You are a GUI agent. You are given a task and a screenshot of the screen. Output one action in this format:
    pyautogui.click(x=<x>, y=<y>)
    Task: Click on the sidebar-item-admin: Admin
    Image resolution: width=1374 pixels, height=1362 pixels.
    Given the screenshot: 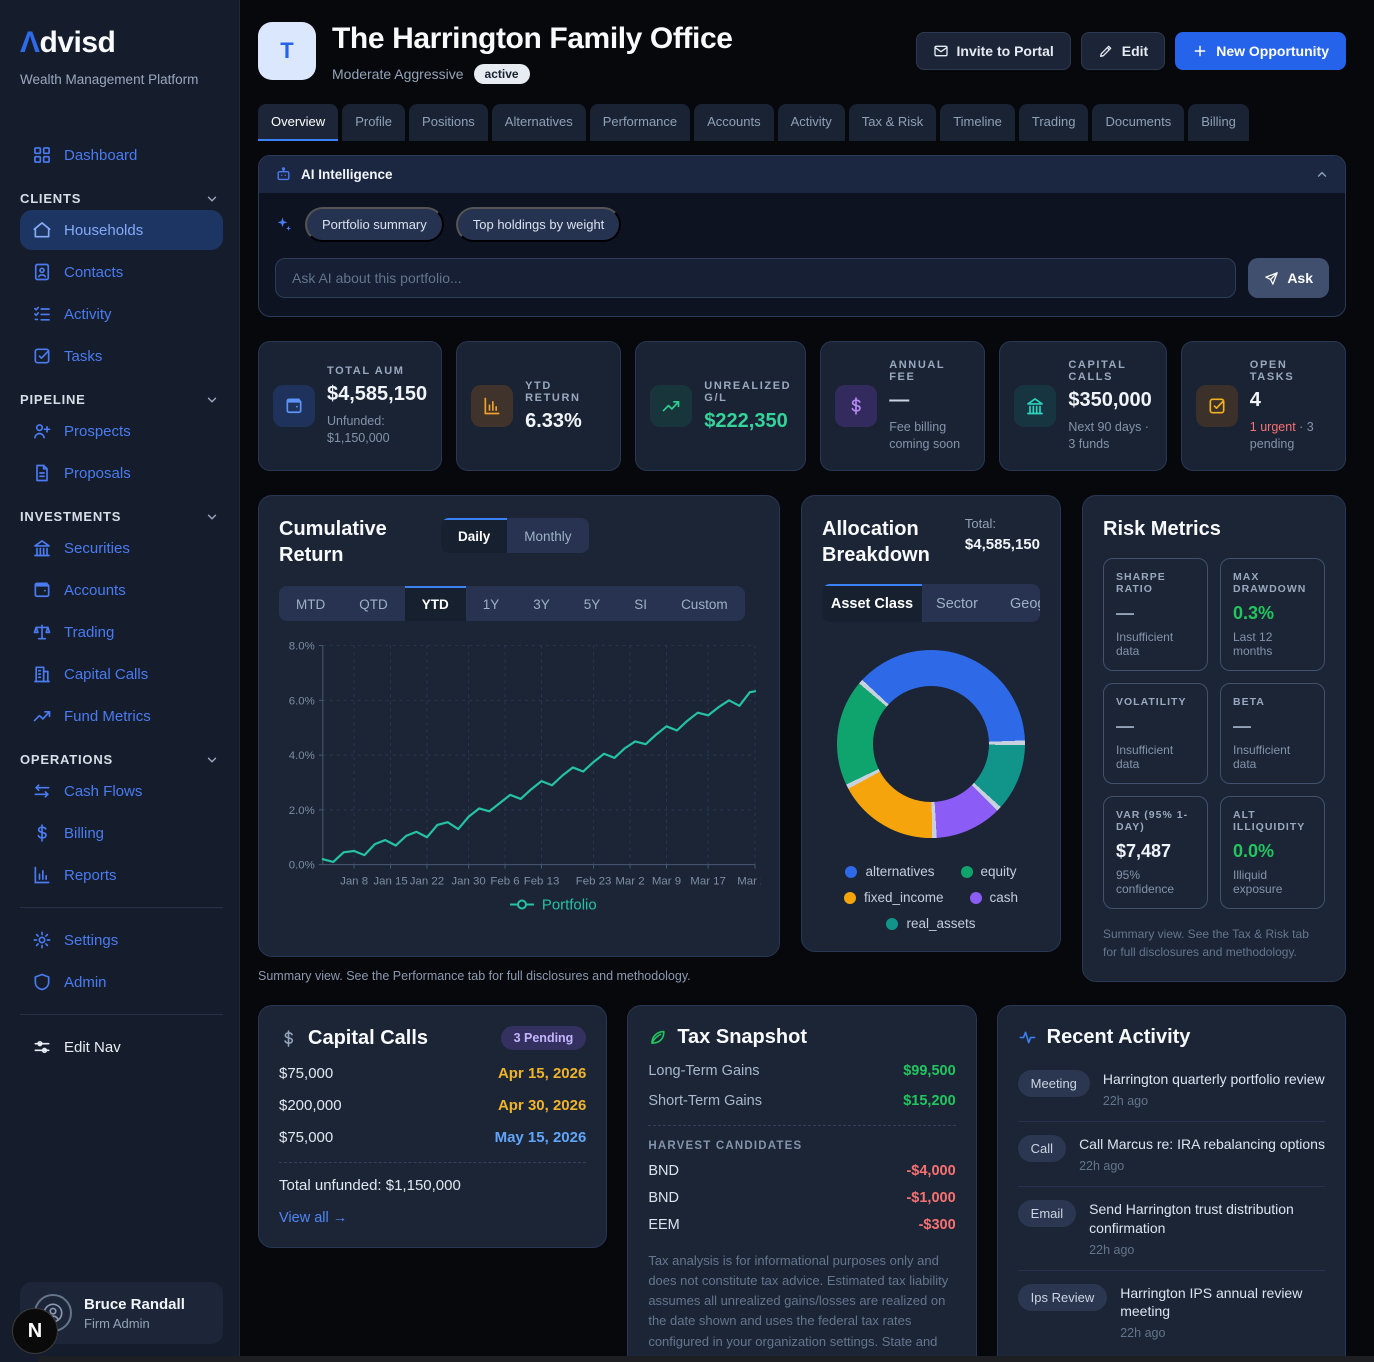 What is the action you would take?
    pyautogui.click(x=121, y=982)
    